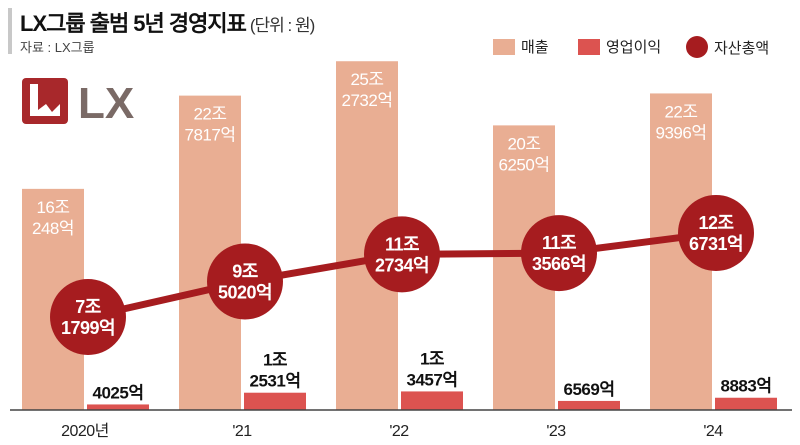 The image size is (800, 445). I want to click on assets-label: 1799억, so click(88, 328).